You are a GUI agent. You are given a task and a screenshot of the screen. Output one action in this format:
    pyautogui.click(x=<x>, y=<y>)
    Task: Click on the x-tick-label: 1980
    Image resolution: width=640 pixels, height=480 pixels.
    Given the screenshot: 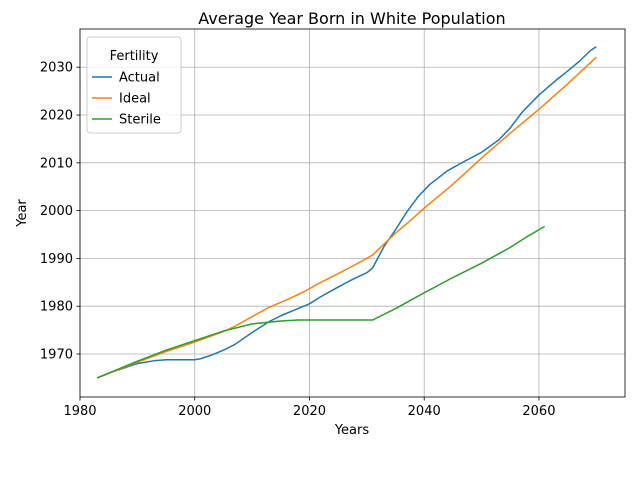 What is the action you would take?
    pyautogui.click(x=79, y=411)
    